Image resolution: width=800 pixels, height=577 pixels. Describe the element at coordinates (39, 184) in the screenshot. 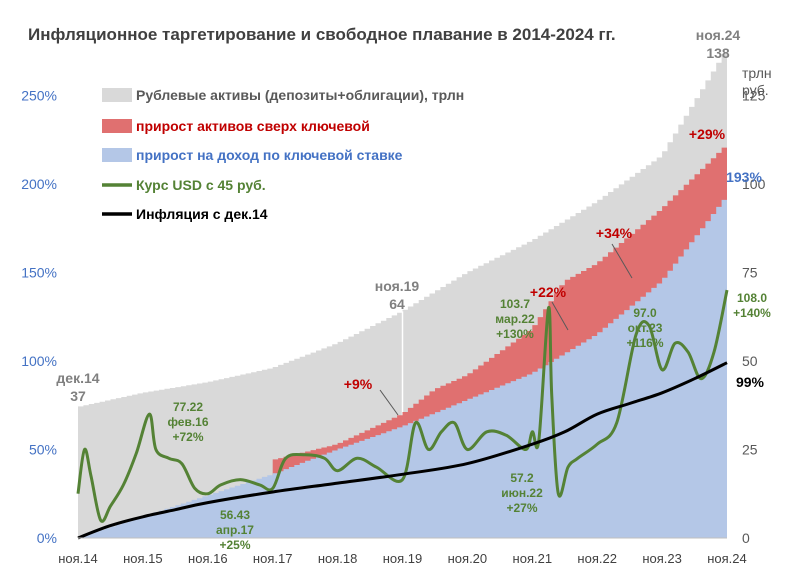

I see `y-left-tick-label: 200%` at that location.